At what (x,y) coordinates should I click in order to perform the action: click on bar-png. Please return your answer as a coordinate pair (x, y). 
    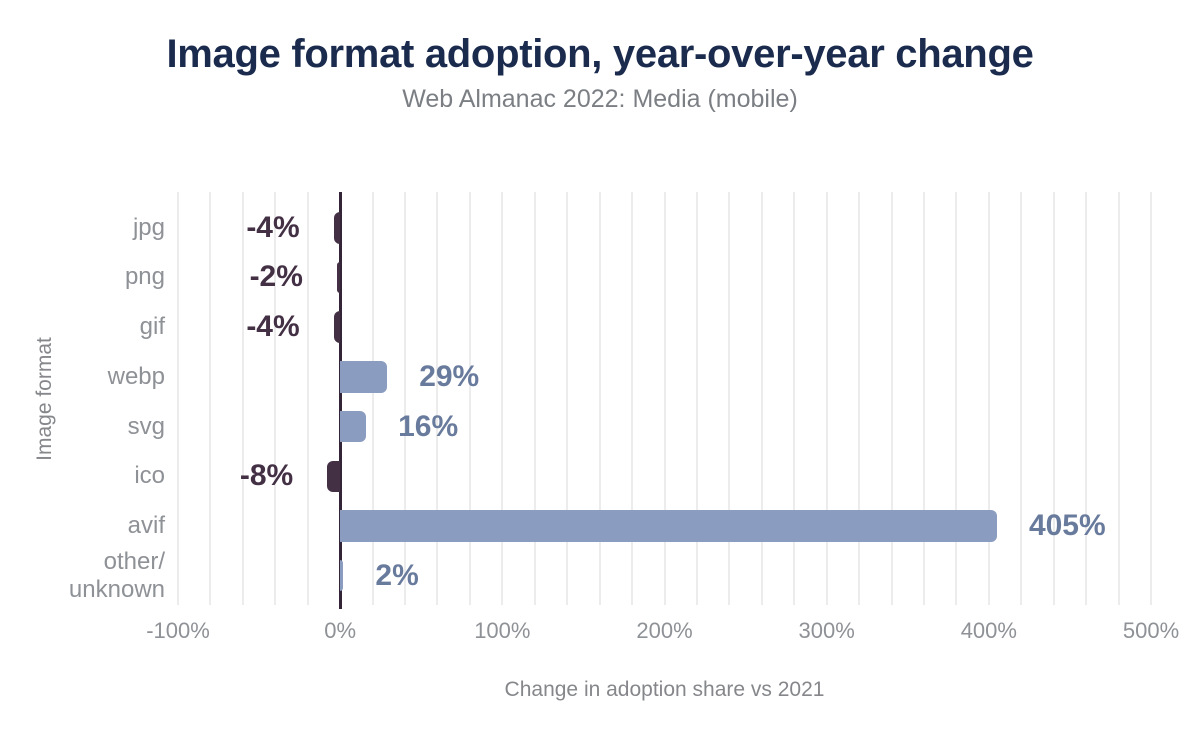
    Looking at the image, I should click on (338, 277).